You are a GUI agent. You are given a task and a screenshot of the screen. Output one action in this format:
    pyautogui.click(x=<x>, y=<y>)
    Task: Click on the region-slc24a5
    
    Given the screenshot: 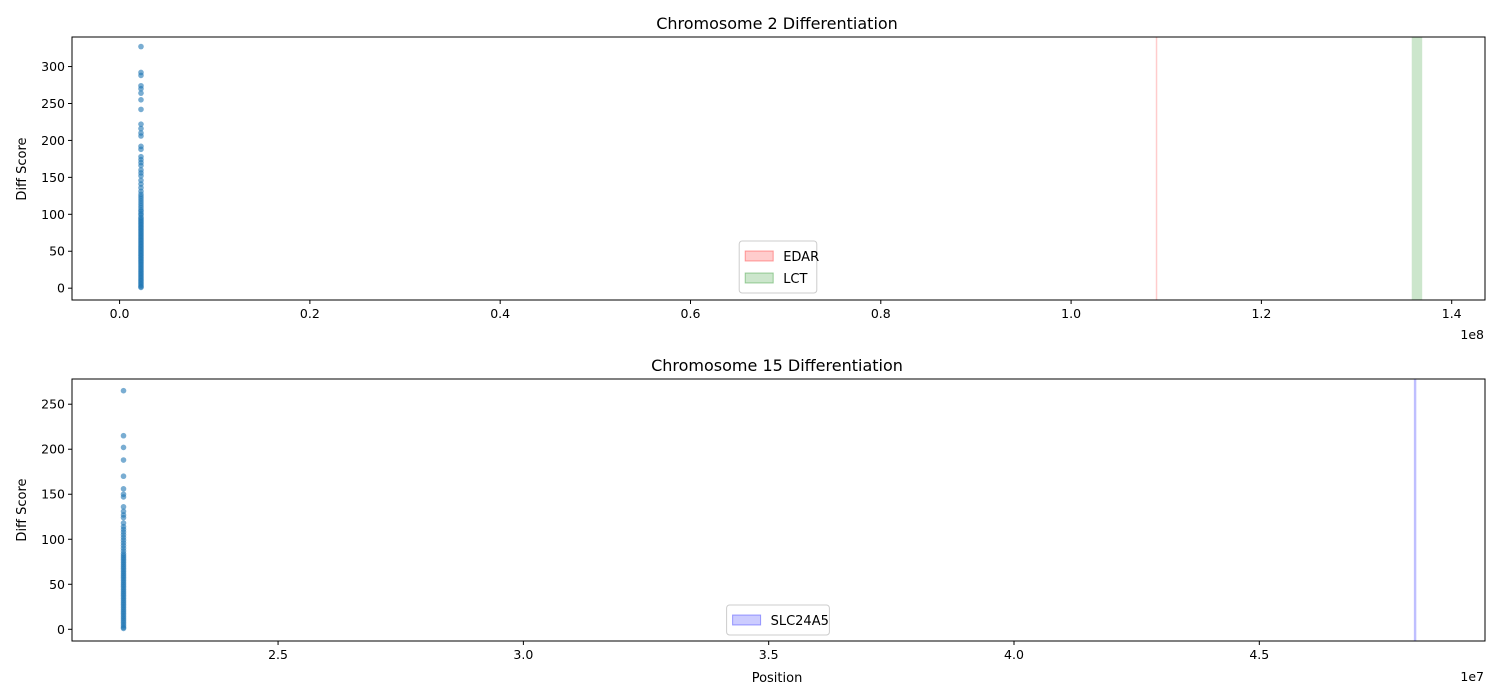 What is the action you would take?
    pyautogui.click(x=1415, y=510)
    